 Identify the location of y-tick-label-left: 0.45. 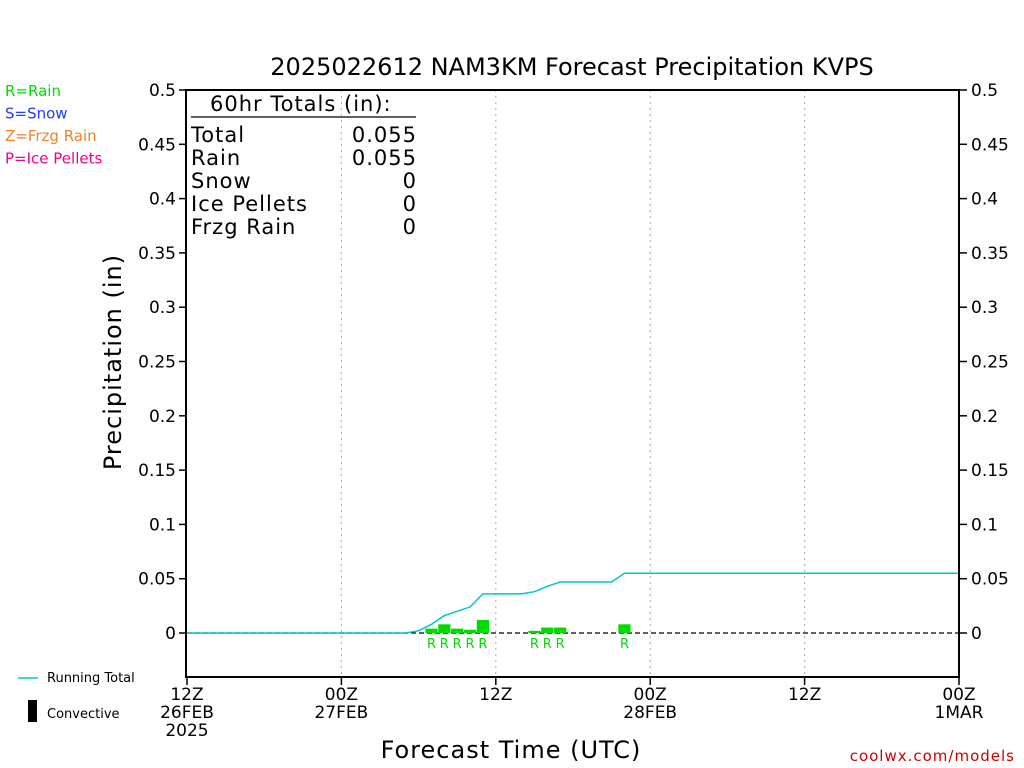
(157, 145).